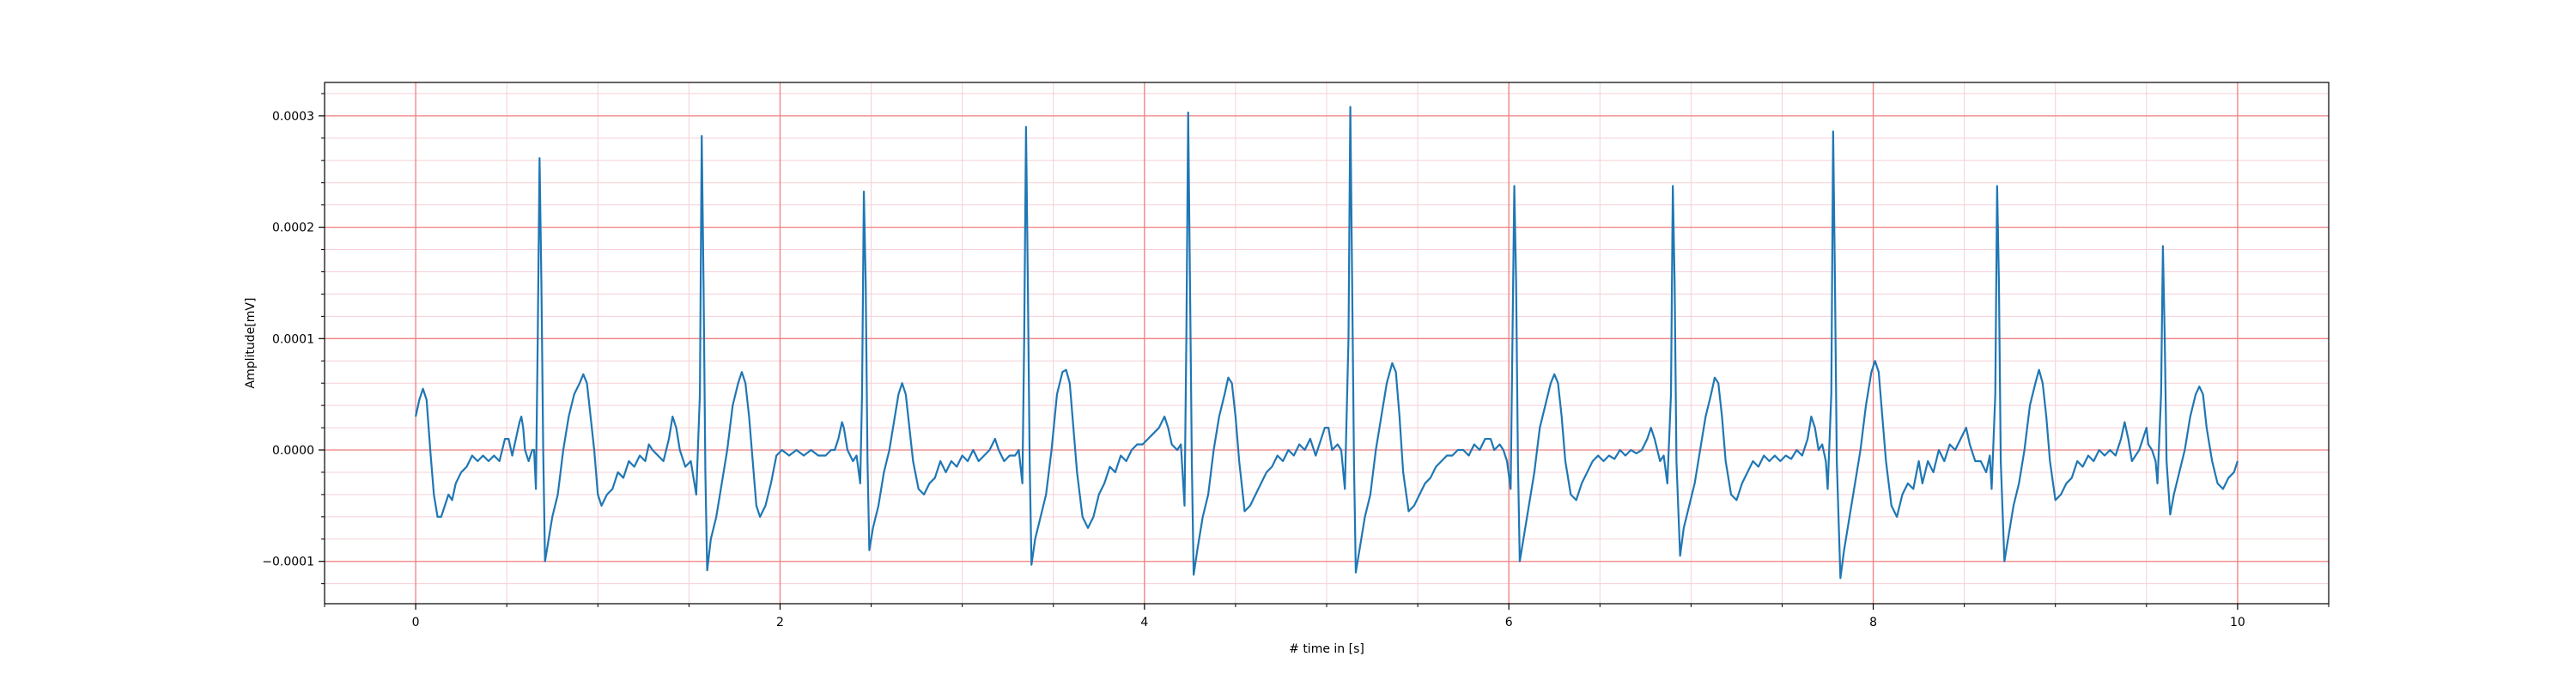 The image size is (2576, 687). I want to click on x-tick-label: 2, so click(780, 622).